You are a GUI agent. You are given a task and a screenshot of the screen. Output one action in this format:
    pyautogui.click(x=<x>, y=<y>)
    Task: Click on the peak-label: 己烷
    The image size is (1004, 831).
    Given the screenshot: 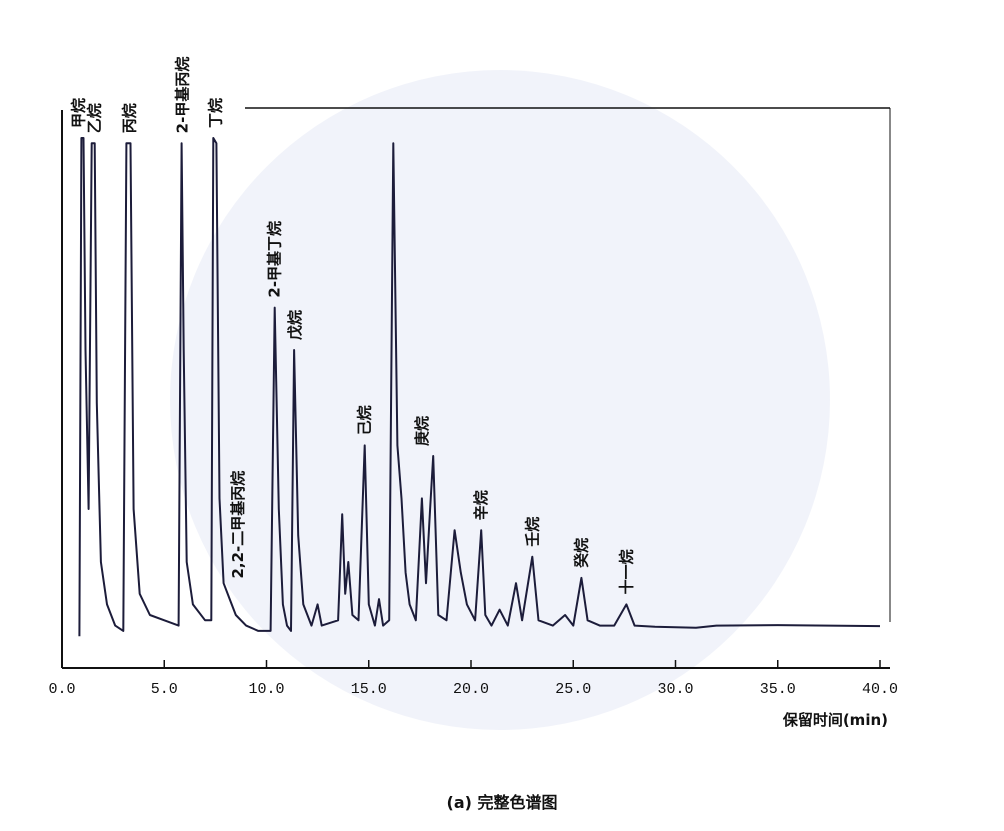 What is the action you would take?
    pyautogui.click(x=365, y=420)
    